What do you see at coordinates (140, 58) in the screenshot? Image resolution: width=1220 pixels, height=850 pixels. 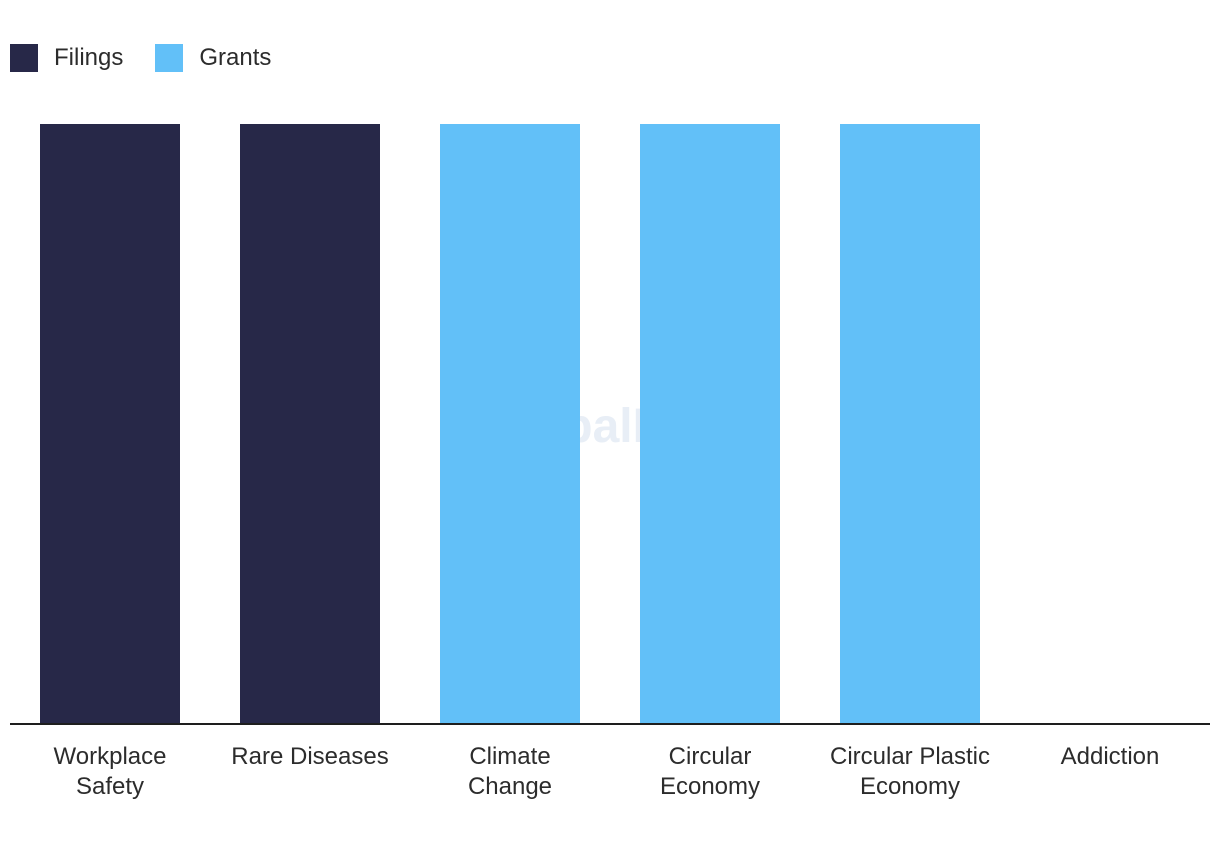 I see `chart-legend: Filings Grants` at bounding box center [140, 58].